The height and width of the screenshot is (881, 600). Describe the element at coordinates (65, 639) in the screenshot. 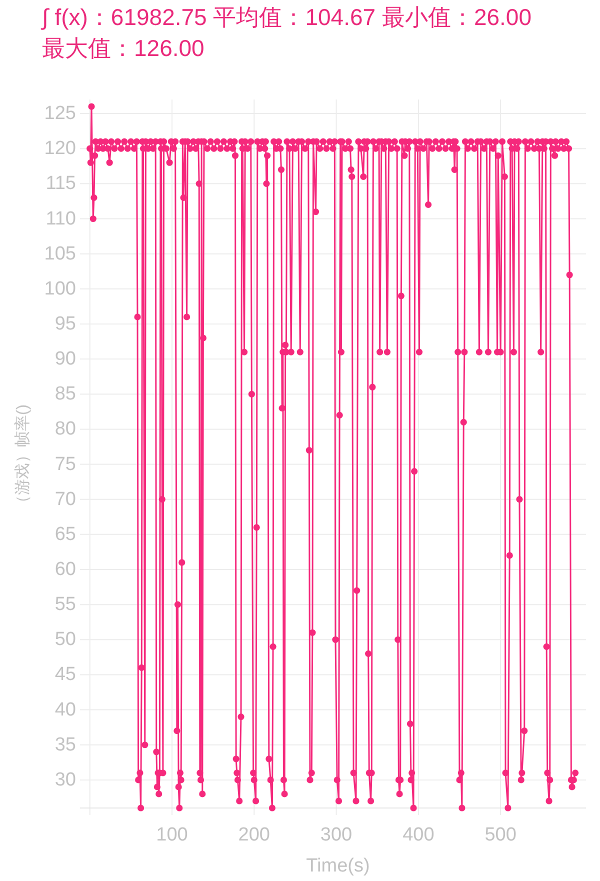

I see `y-tick-label: 50` at that location.